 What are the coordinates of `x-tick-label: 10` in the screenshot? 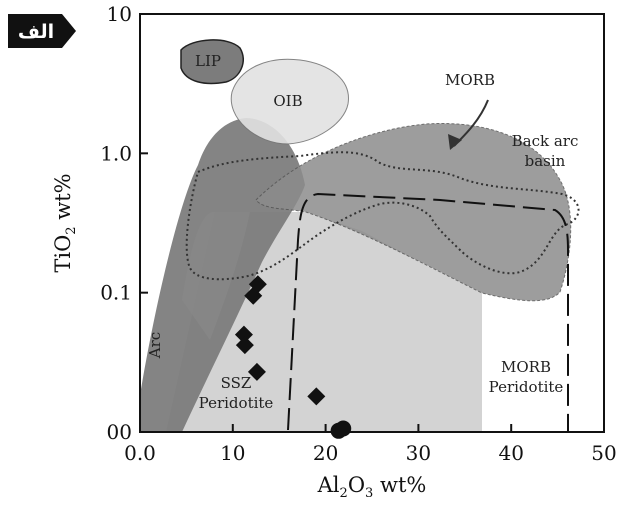 It's located at (232, 453).